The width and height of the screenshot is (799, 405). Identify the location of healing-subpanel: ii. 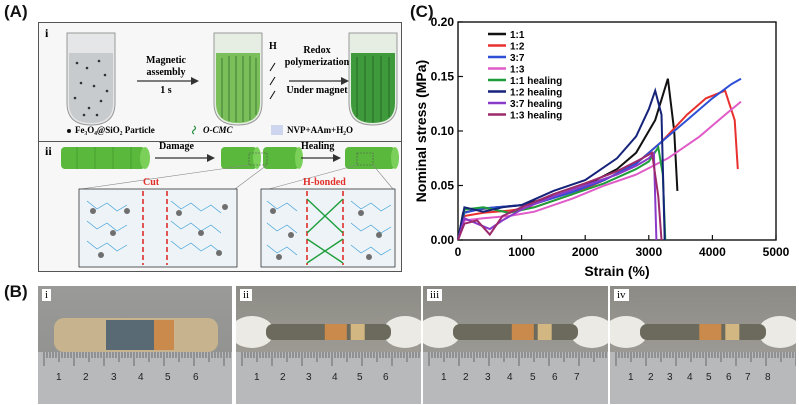
(220, 206).